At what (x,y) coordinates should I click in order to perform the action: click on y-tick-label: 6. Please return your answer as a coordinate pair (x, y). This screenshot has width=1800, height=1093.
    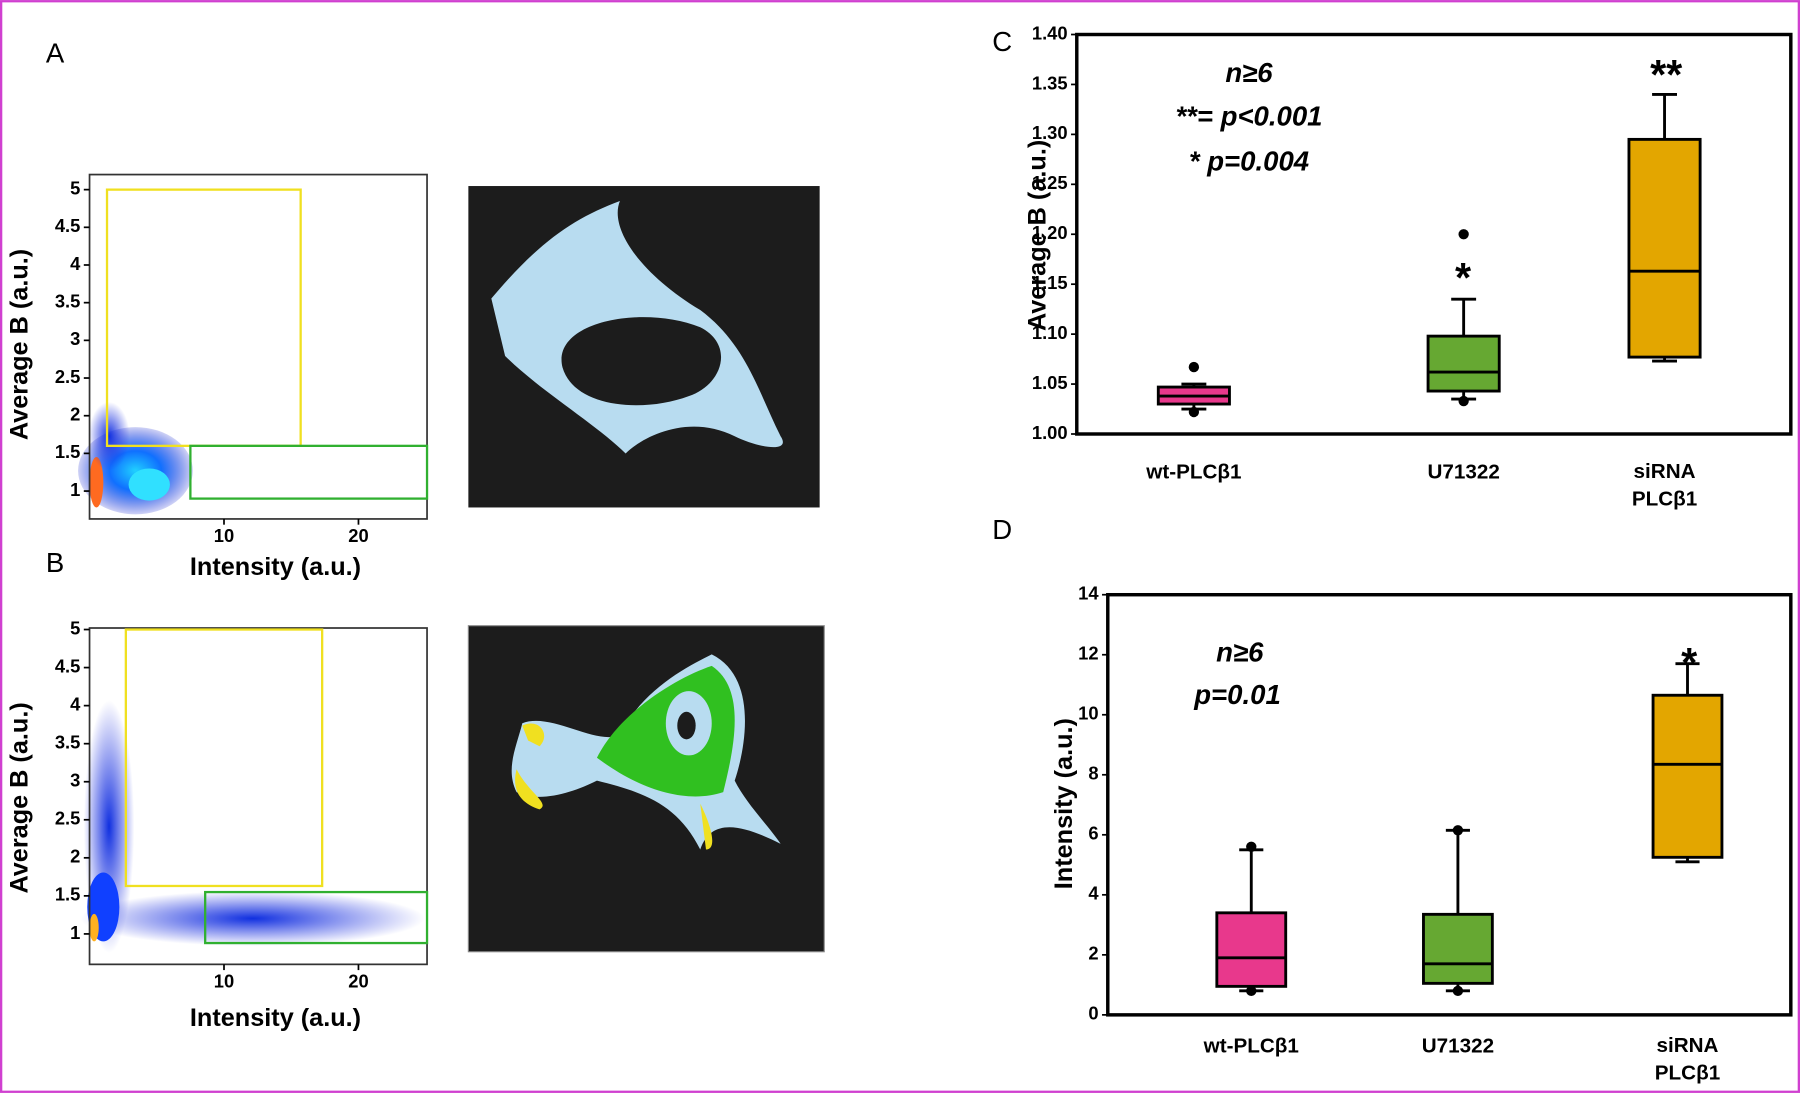
    Looking at the image, I should click on (1093, 833).